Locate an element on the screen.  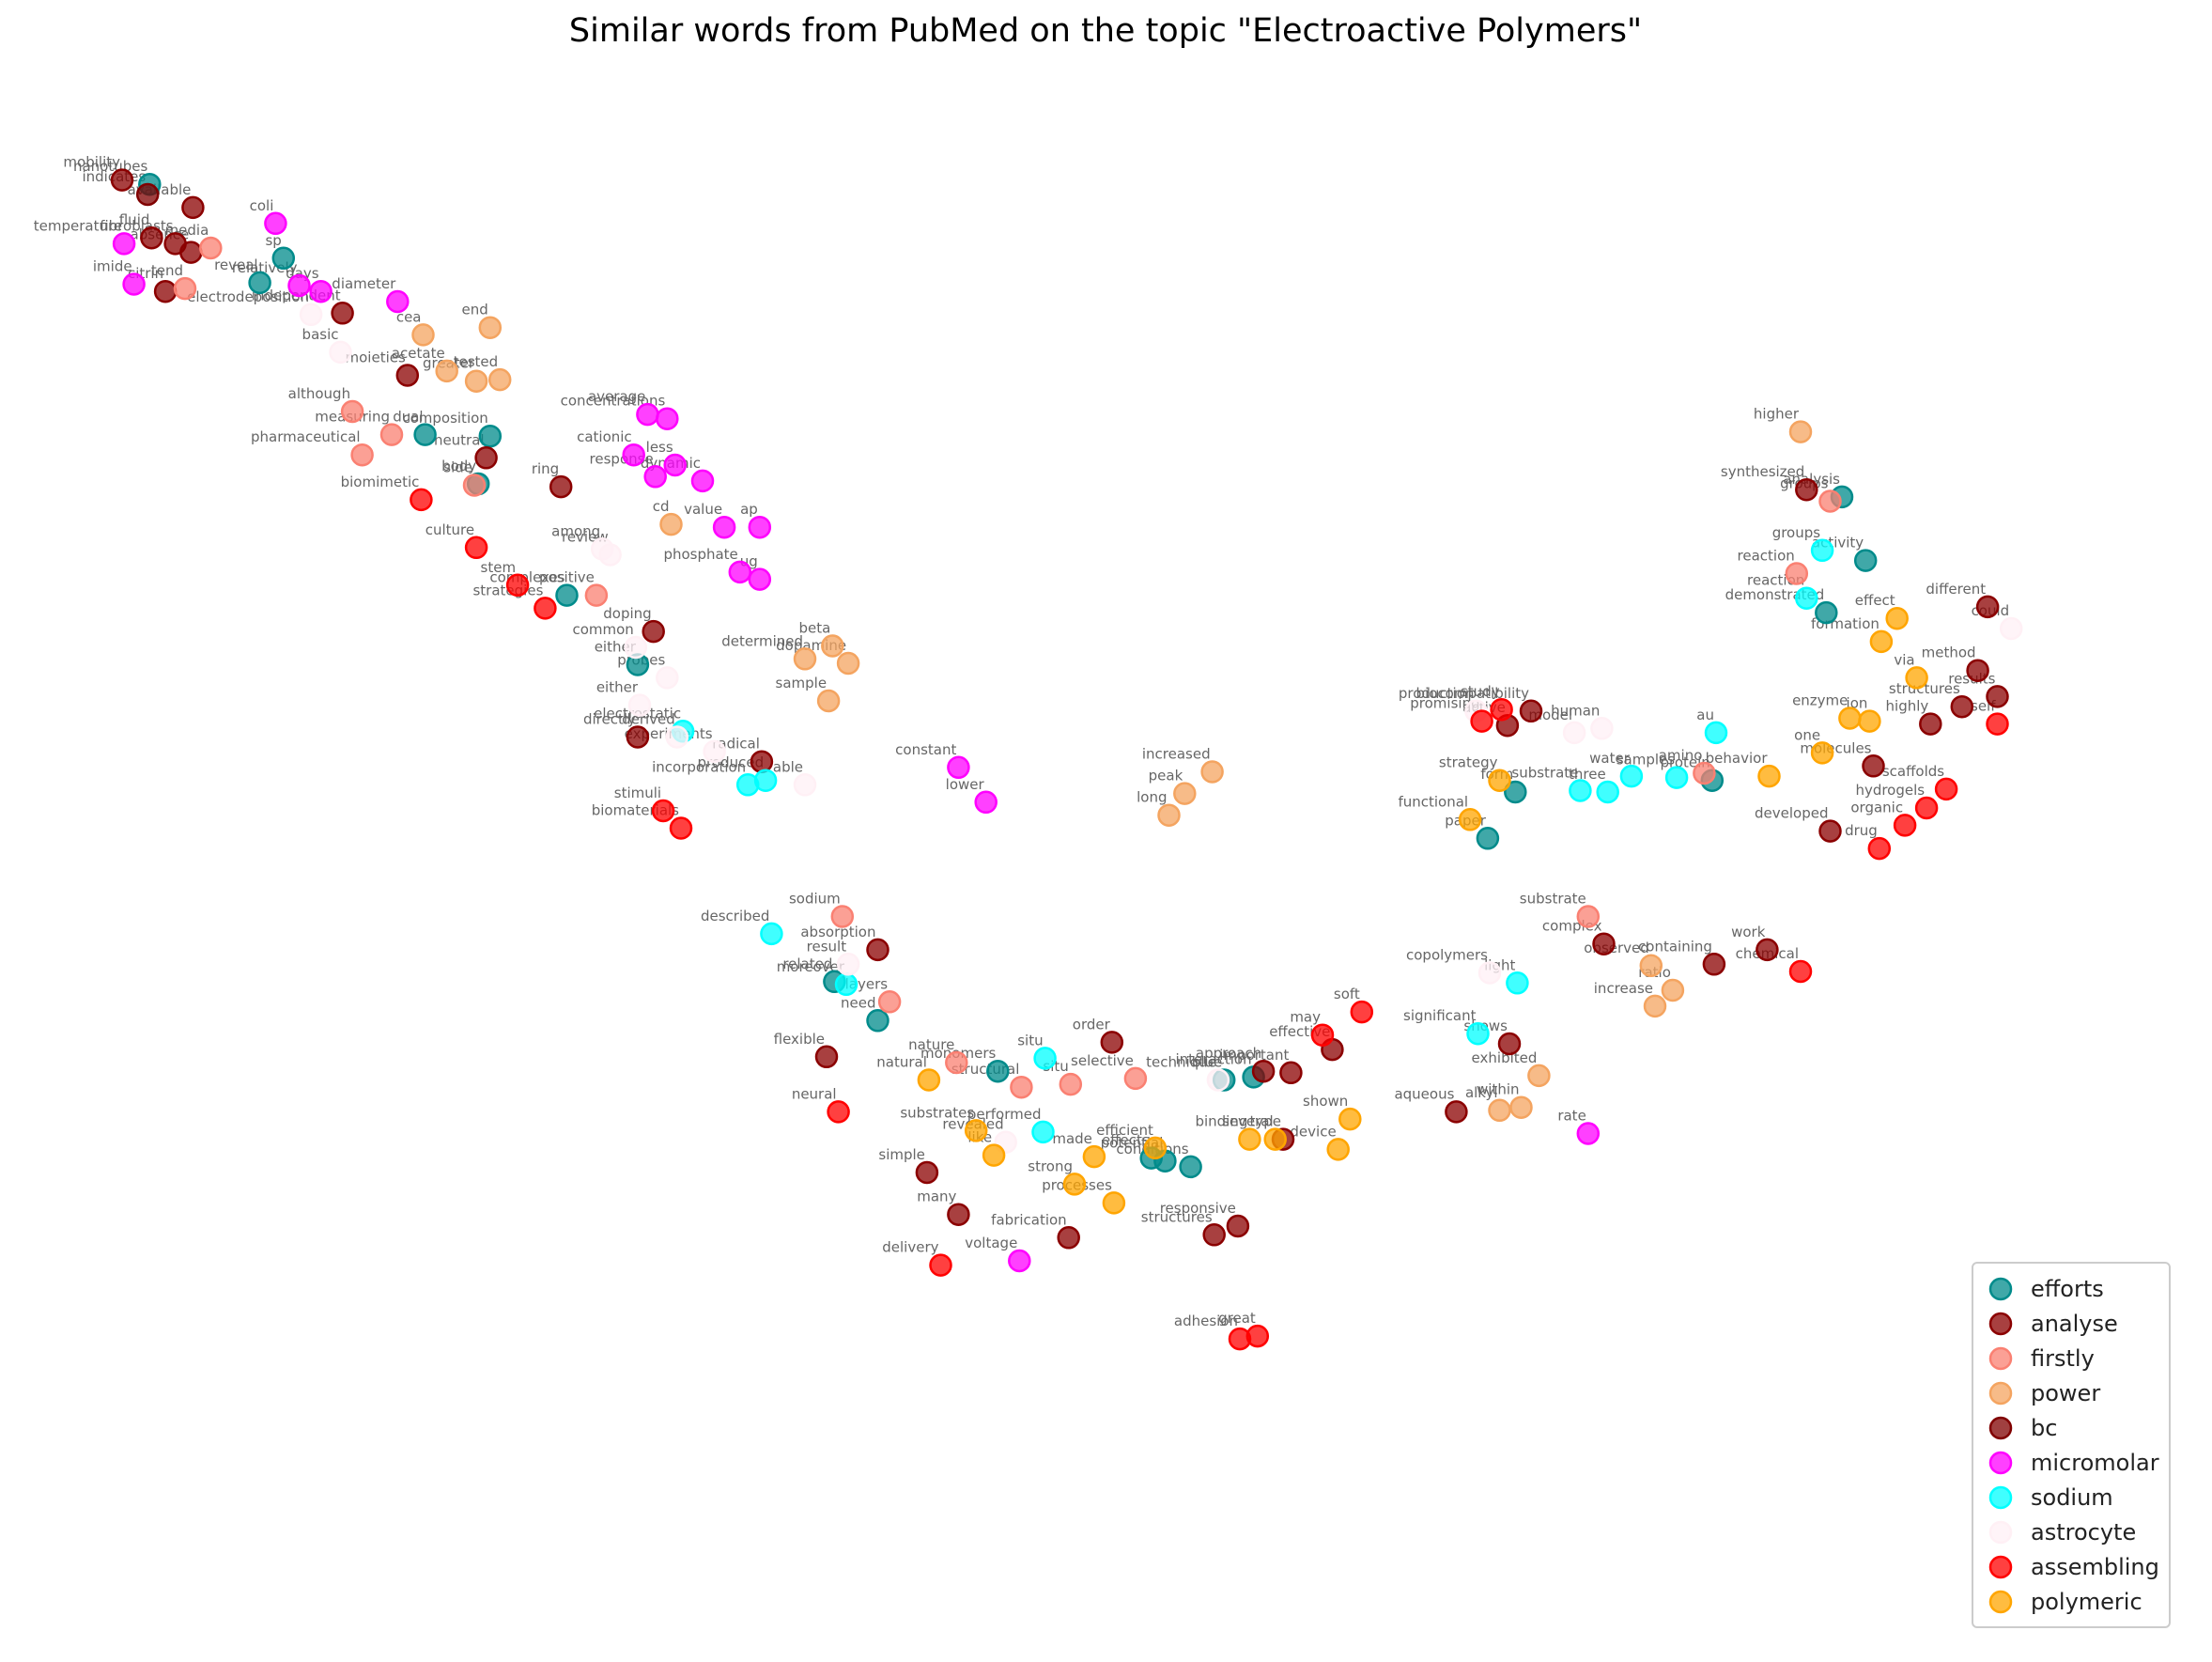
label-analyse-developed: developed is located at coordinates (1792, 814).